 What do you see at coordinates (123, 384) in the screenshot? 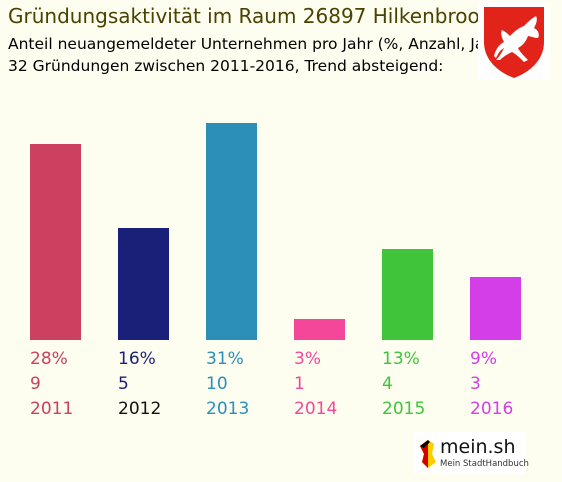
I see `count-label-2012: 5` at bounding box center [123, 384].